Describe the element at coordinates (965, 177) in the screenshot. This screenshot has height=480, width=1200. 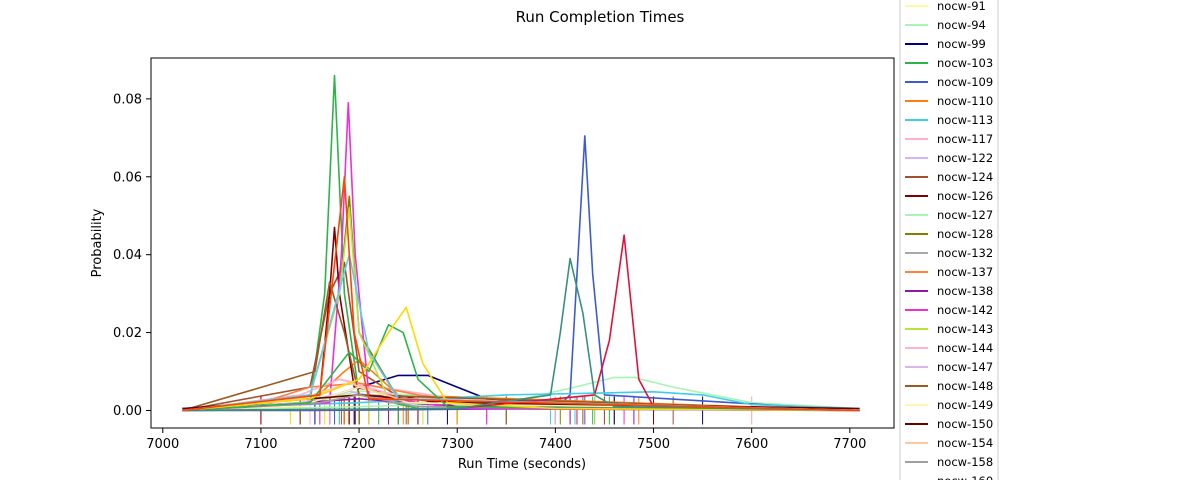
I see `legend-label: nocw-124` at that location.